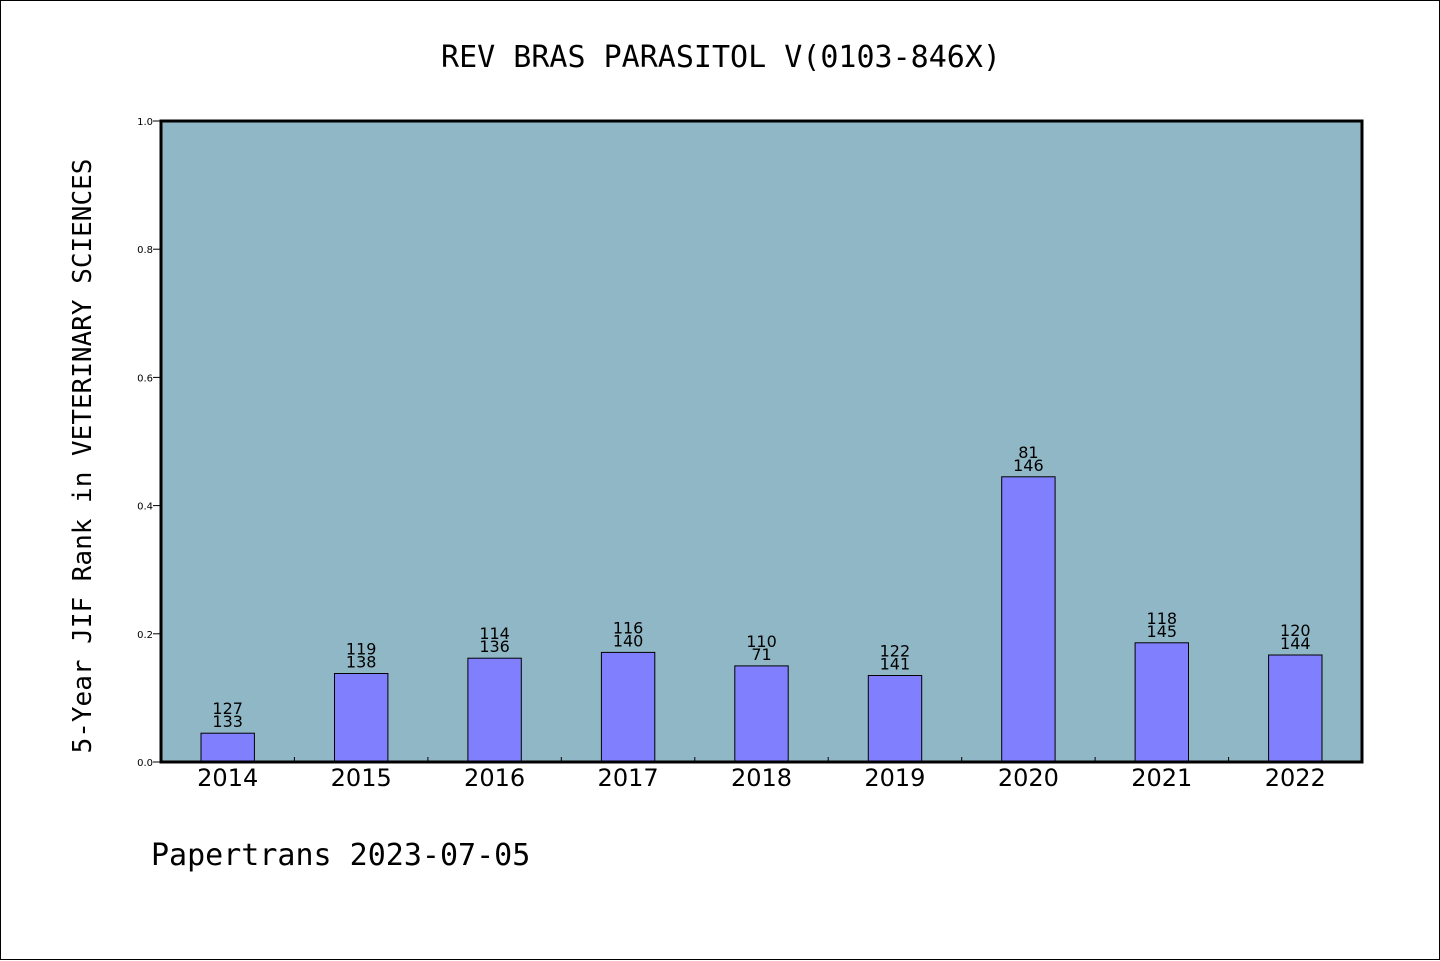  I want to click on bar-label-2021-2: 145, so click(1162, 631).